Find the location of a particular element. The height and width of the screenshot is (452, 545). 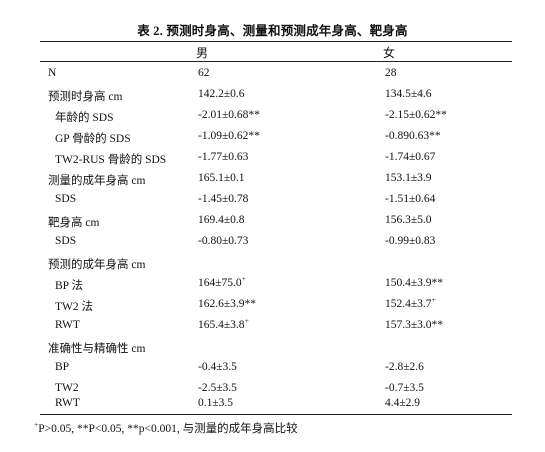

table-row: TW2-RUS 骨龄的 SDS -1.77±0.63 -1.74±0.67 is located at coordinates (272, 158).